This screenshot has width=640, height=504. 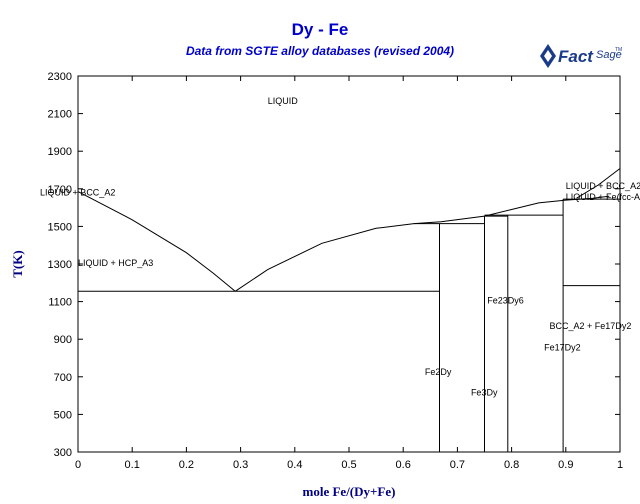 What do you see at coordinates (156, 241) in the screenshot?
I see `phase-line-liquidus-dy-side` at bounding box center [156, 241].